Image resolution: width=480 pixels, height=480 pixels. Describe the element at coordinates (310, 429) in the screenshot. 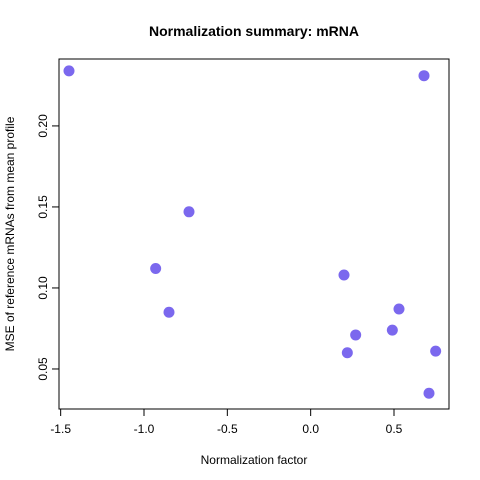

I see `x-tick-label: 0.0` at that location.